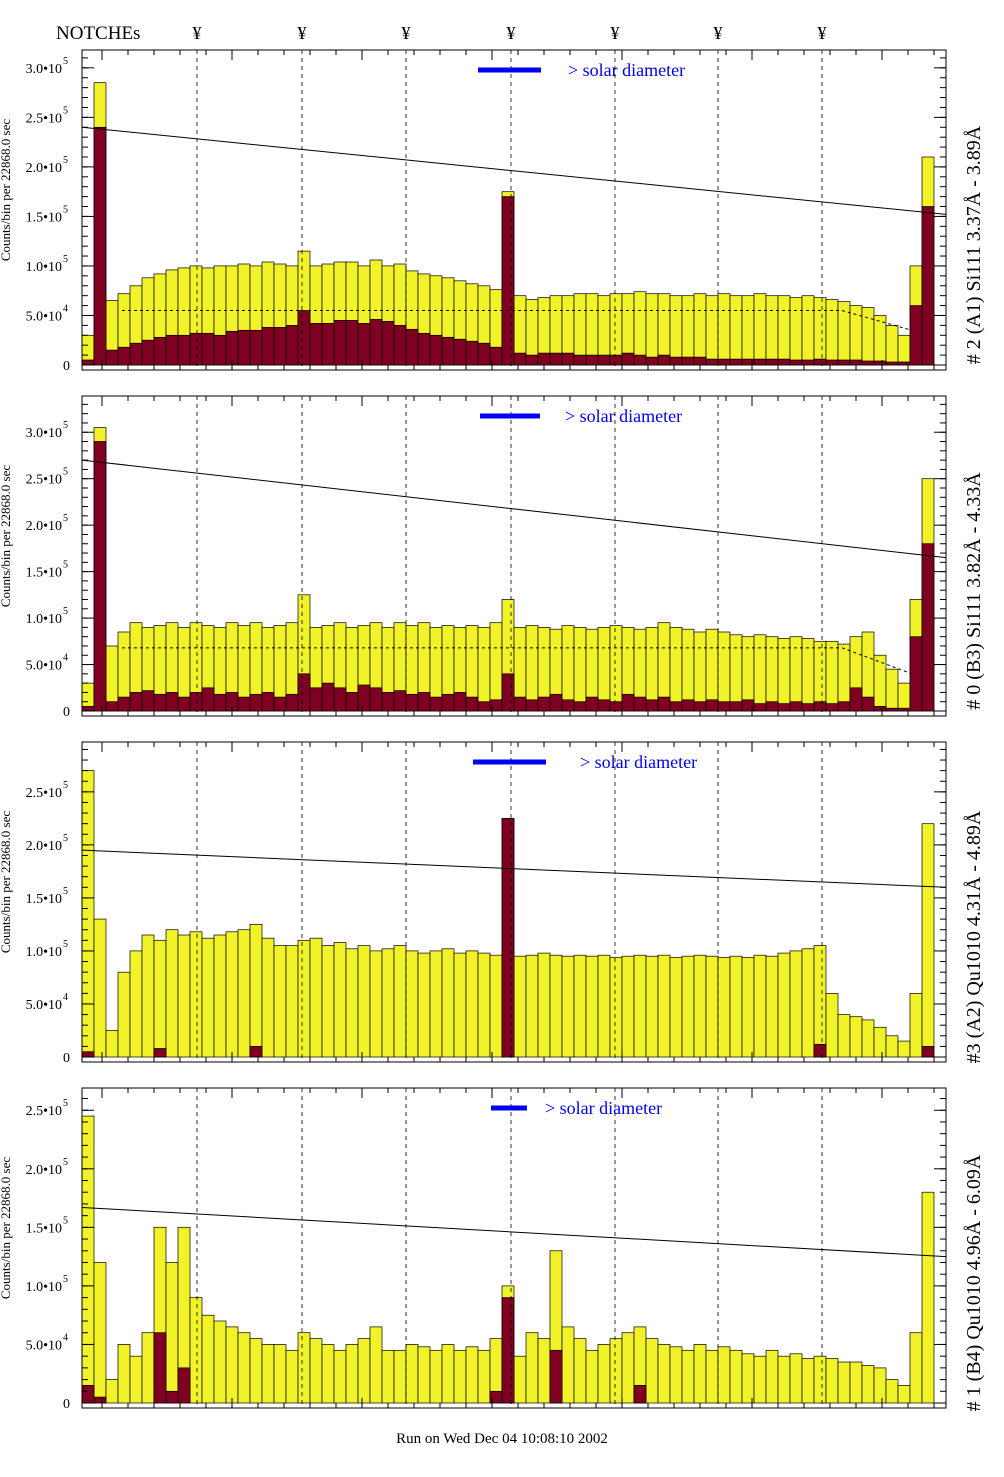  I want to click on y-tick-label: 1.0•10, so click(44, 952).